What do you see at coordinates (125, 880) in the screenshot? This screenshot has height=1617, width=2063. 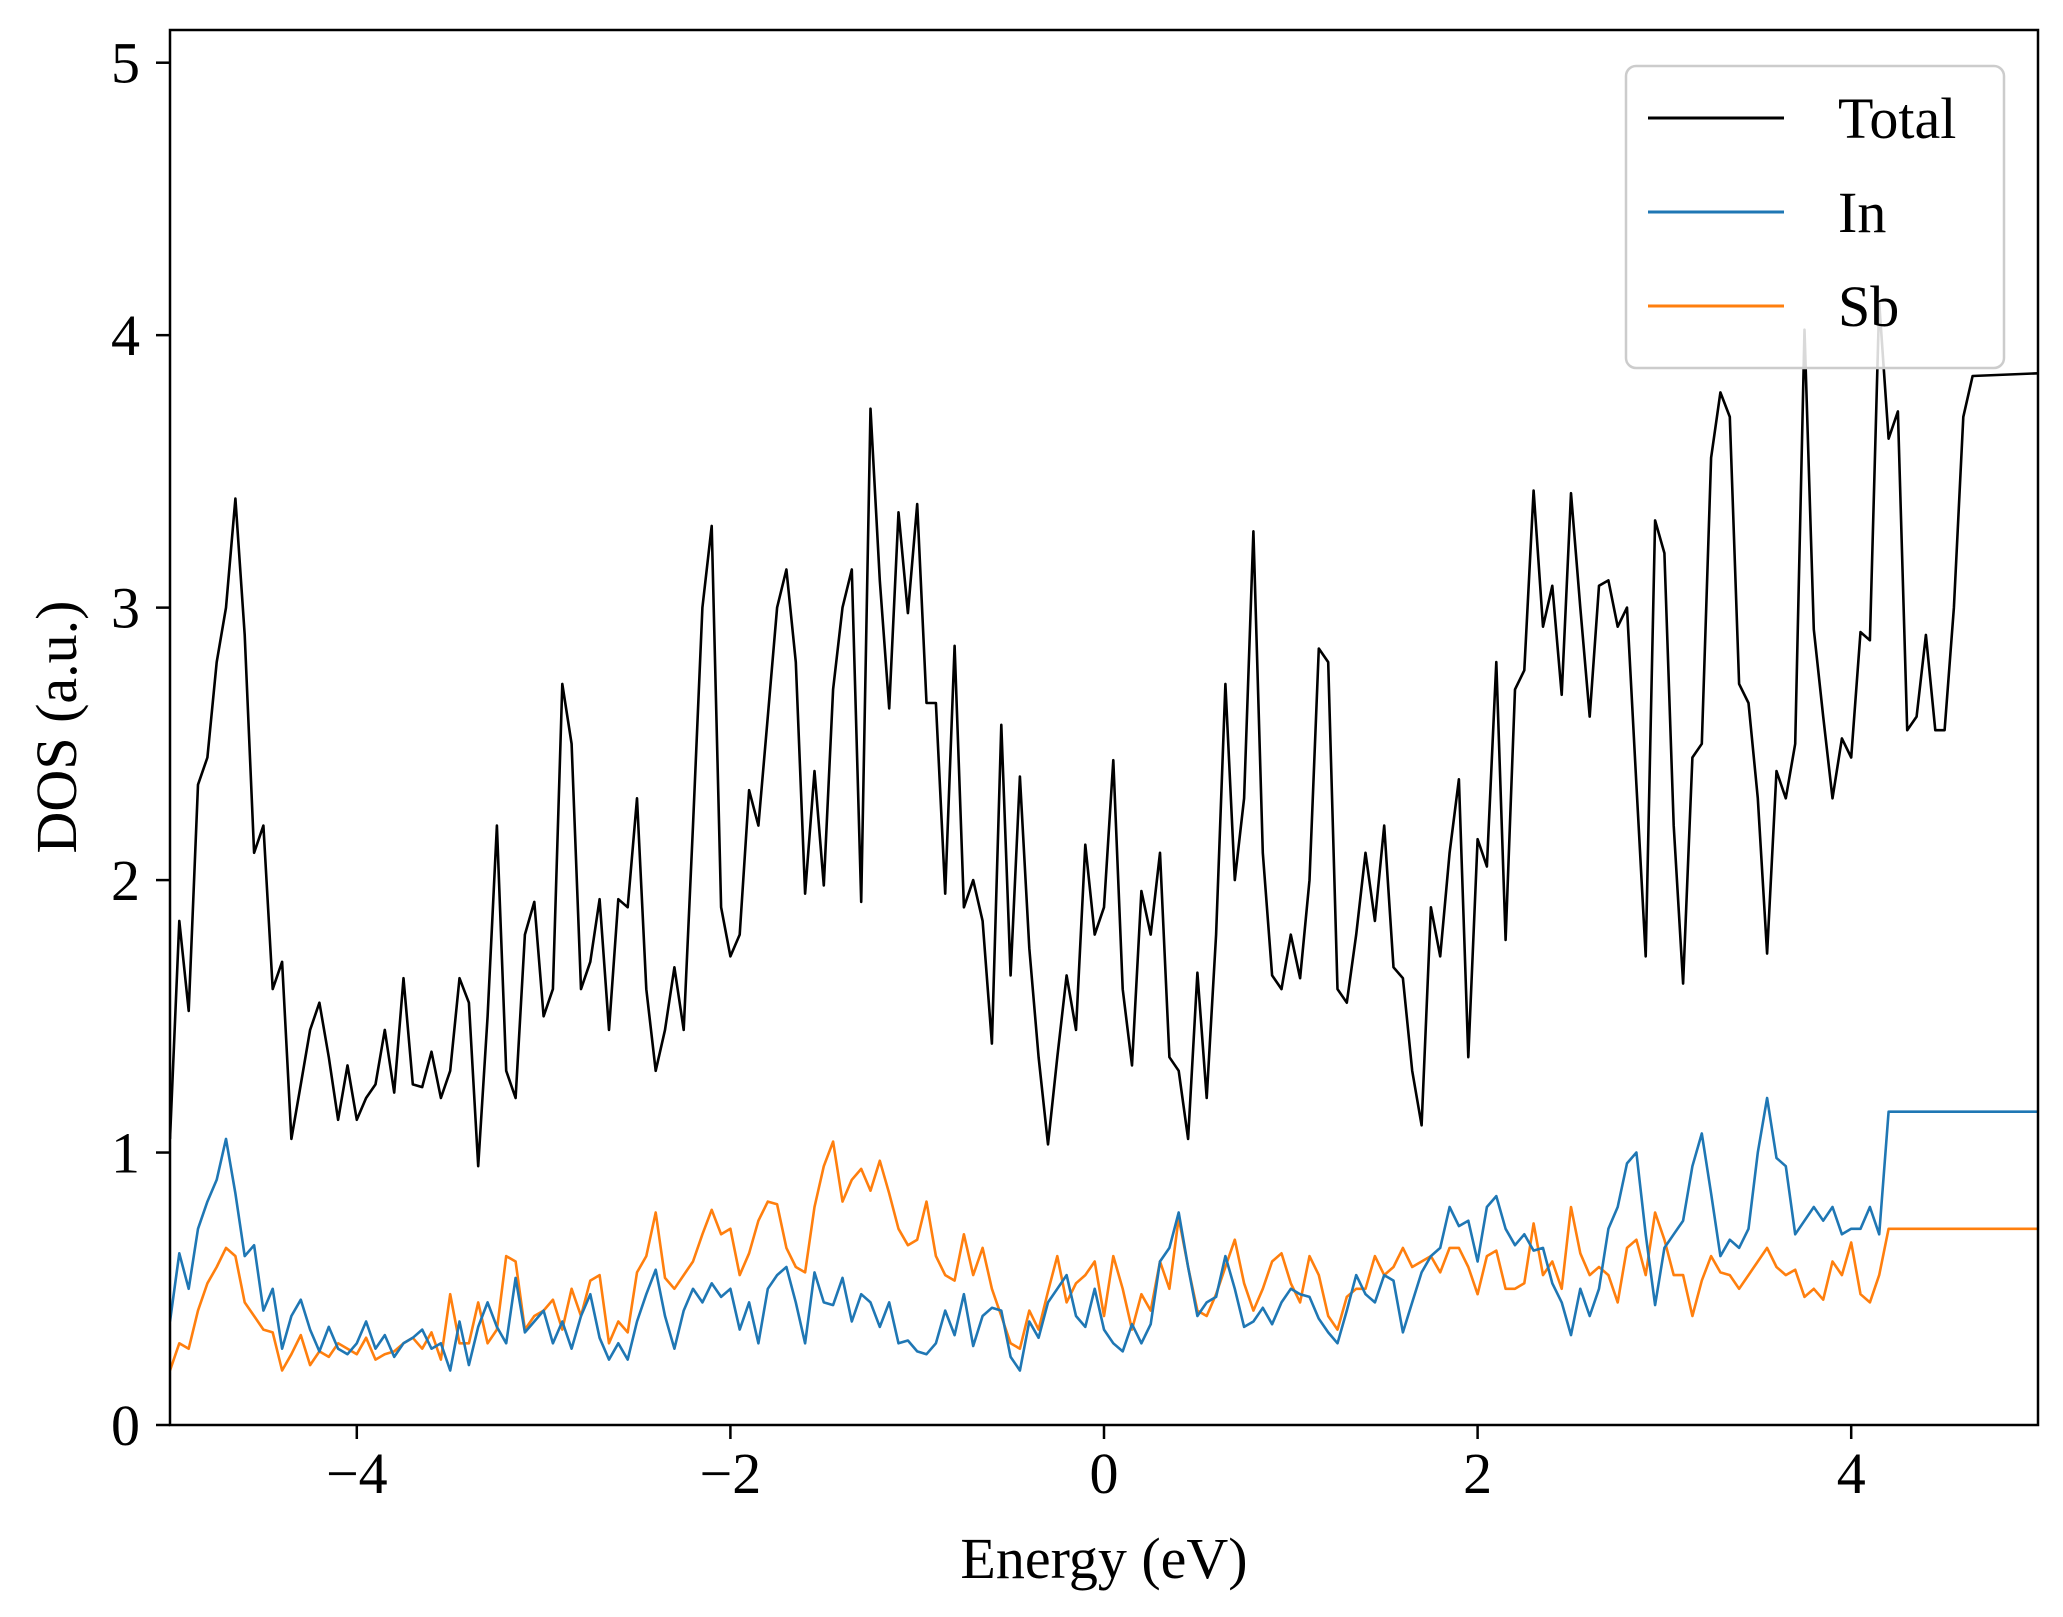 I see `y-tick-label: 2` at bounding box center [125, 880].